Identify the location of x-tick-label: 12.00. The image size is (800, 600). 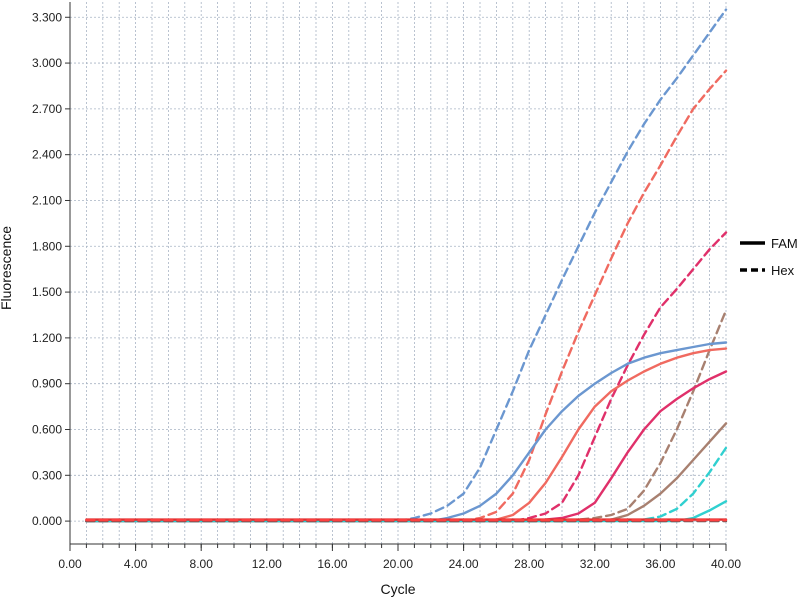
(267, 564).